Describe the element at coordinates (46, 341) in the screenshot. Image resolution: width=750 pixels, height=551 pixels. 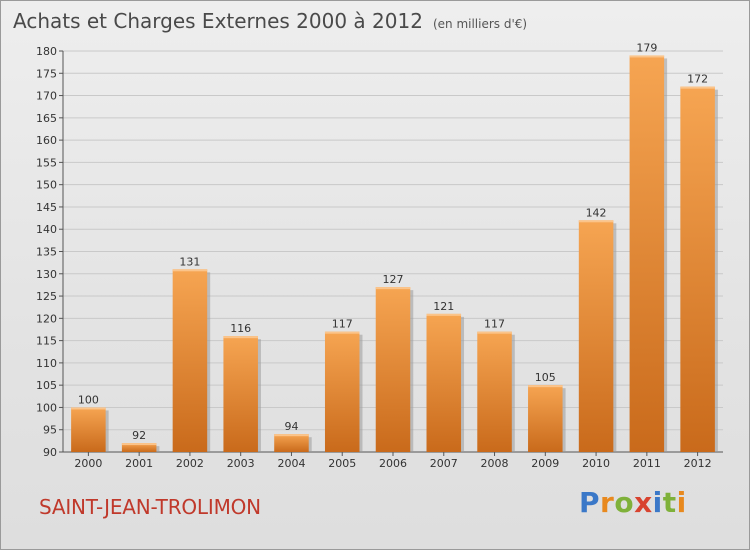
I see `y-tick-label: 115` at that location.